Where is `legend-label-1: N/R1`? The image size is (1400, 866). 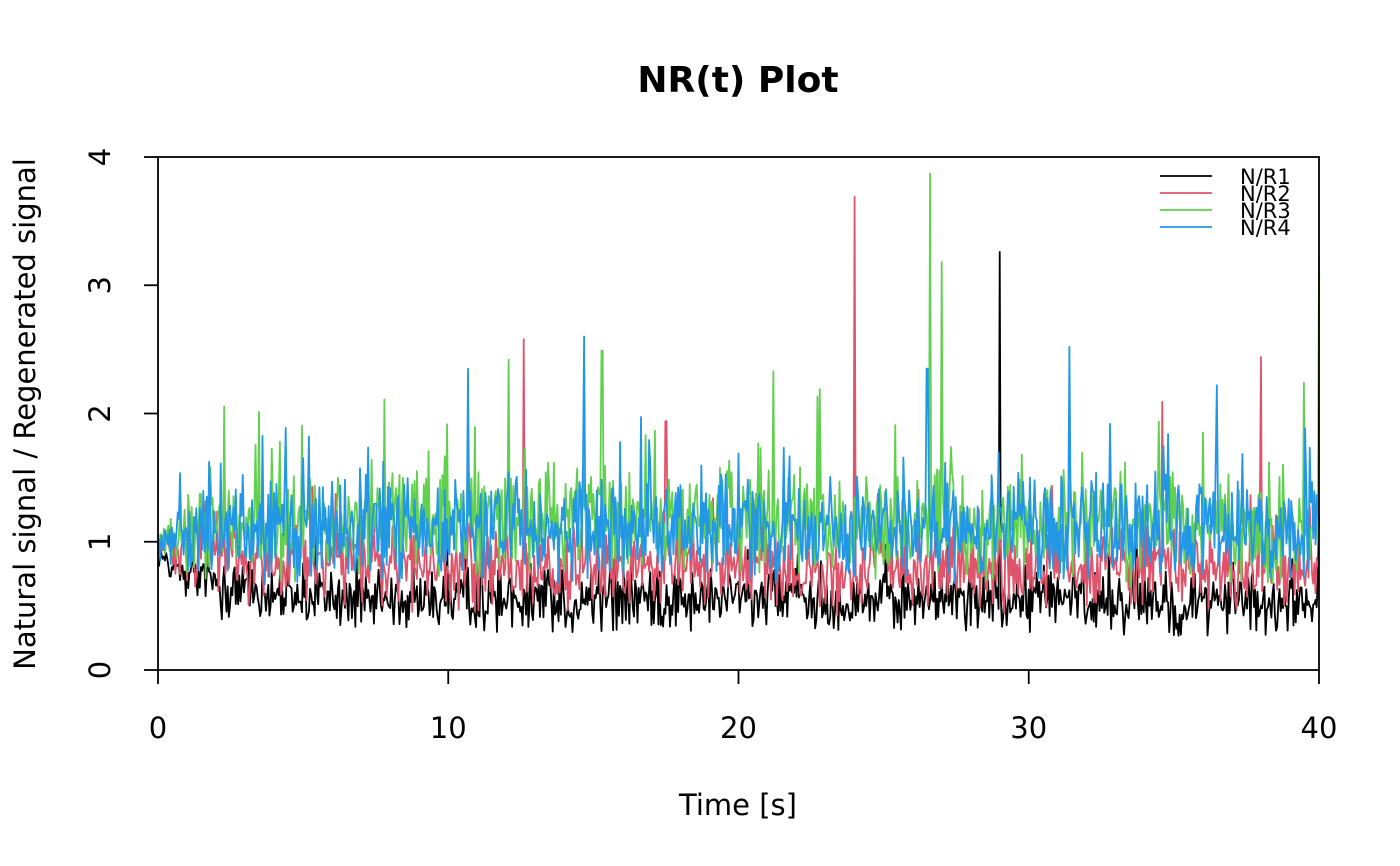
legend-label-1: N/R1 is located at coordinates (1265, 177).